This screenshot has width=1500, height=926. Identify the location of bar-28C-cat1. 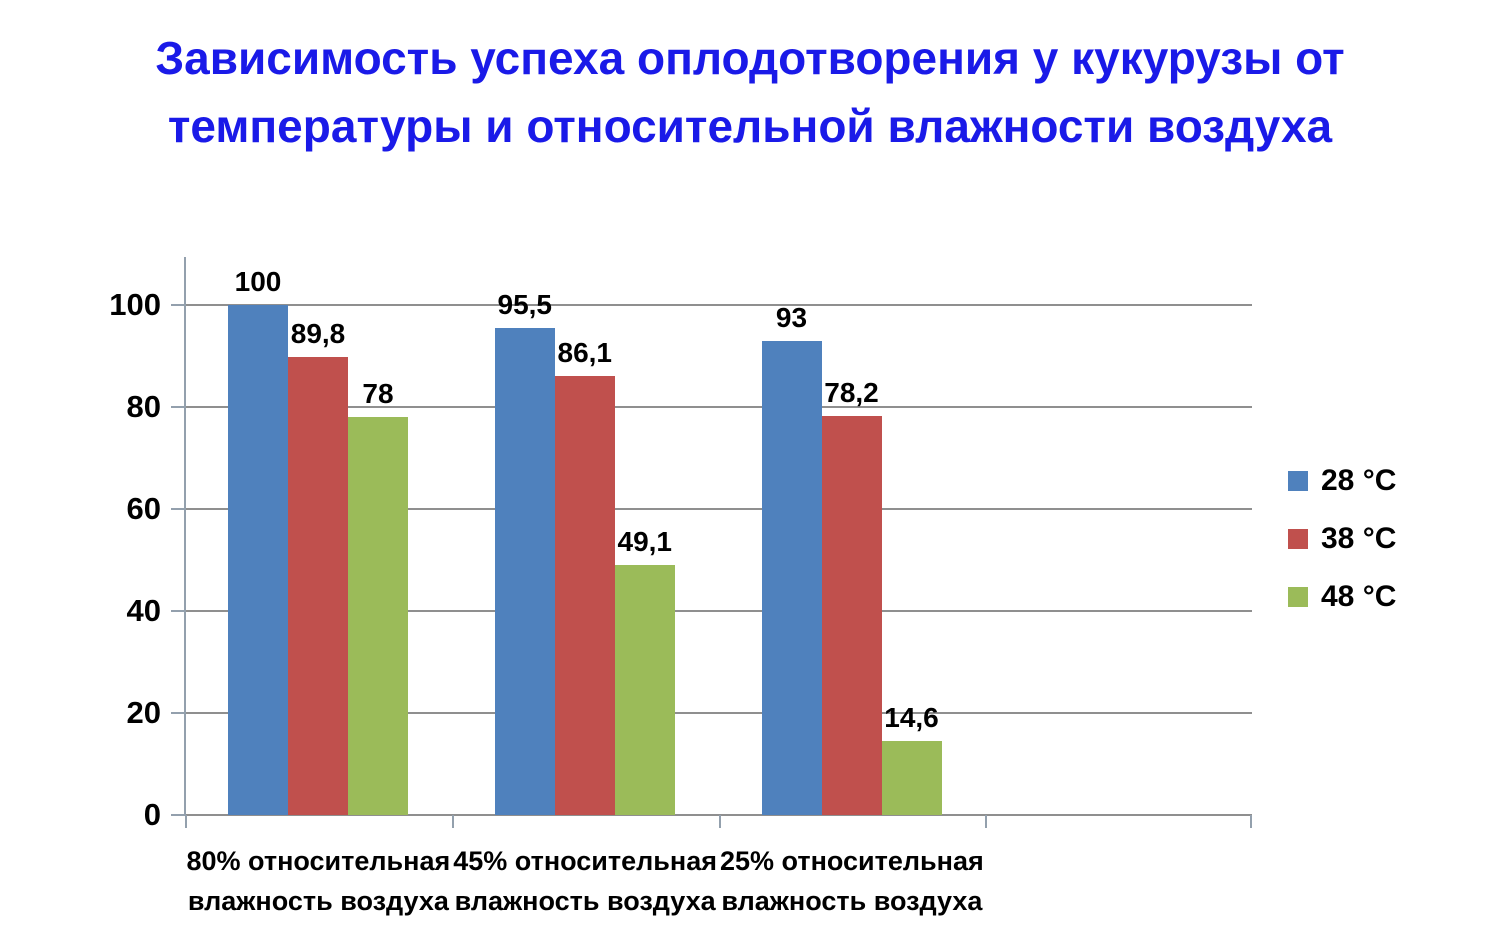
(258, 560).